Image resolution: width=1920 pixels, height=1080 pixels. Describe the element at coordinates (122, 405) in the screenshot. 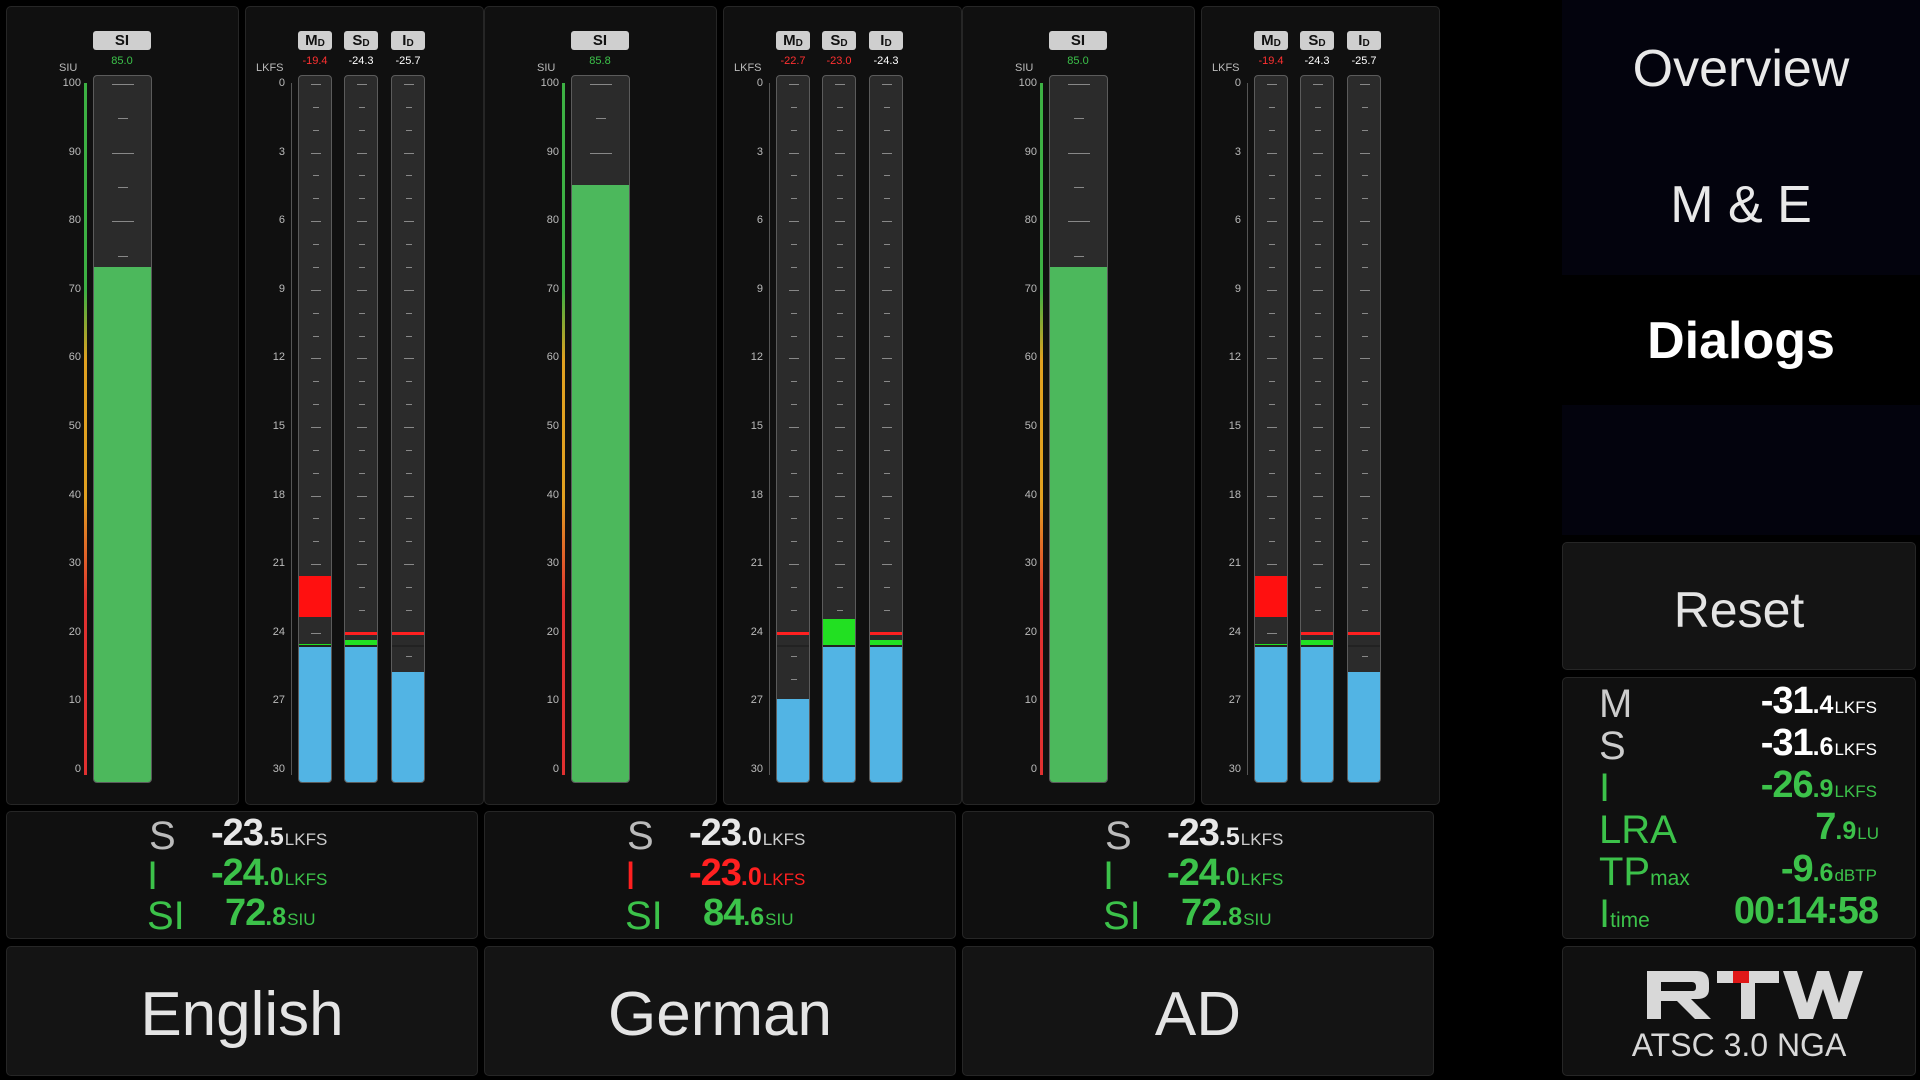

I see `si-meter-panel: SI 85.0 SIU 100 90 80 70 60 50 40 30 20 10 0` at that location.